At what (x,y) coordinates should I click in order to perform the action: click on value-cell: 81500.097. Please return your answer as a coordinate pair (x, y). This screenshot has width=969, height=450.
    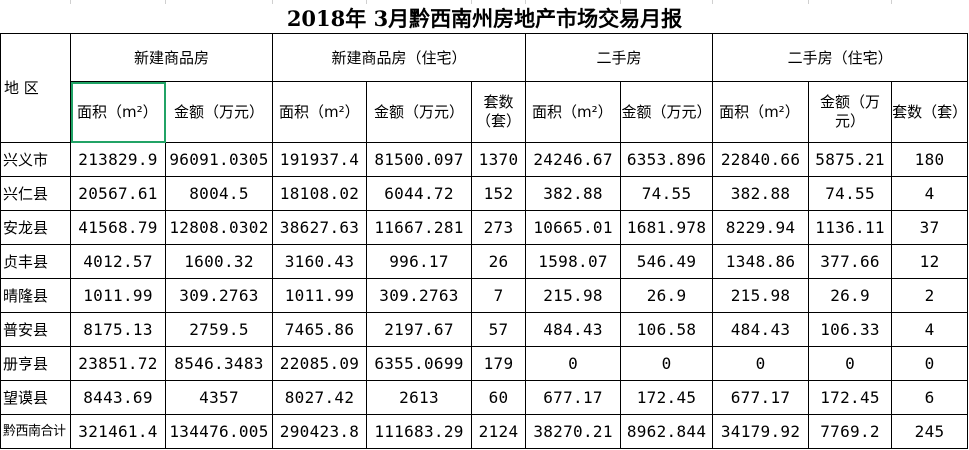
    Looking at the image, I should click on (419, 159).